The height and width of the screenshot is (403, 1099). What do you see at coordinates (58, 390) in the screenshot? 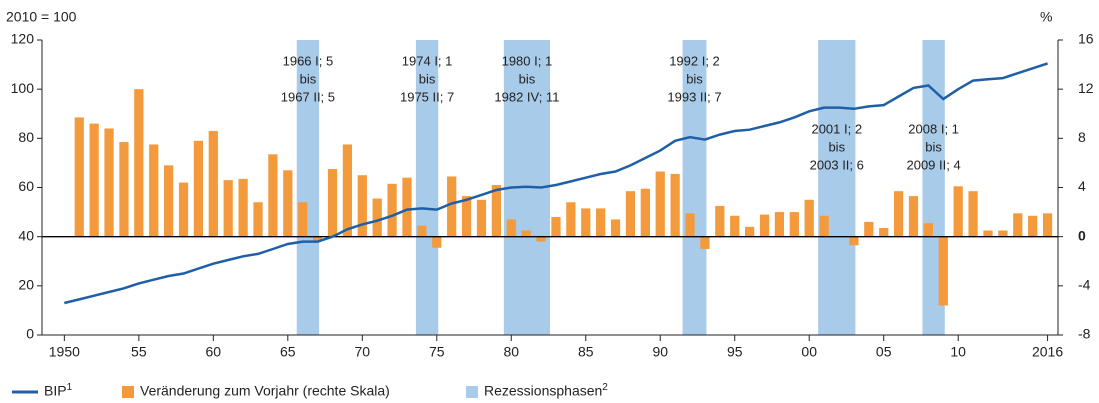
I see `legend-label: BIP1` at bounding box center [58, 390].